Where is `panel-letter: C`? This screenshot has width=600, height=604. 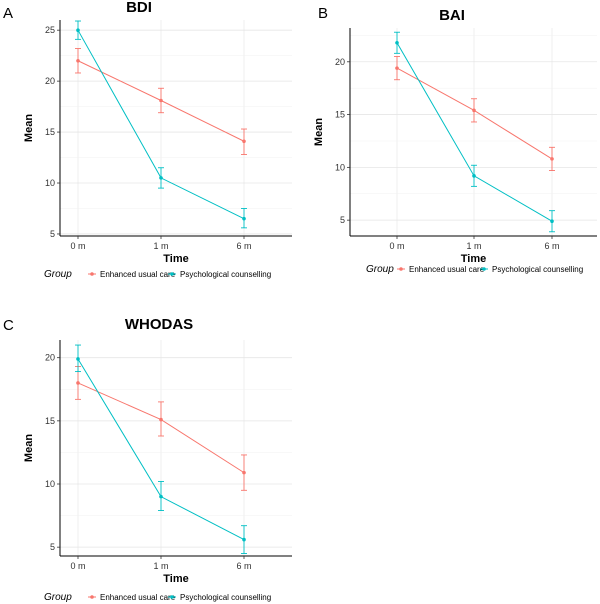
panel-letter: C is located at coordinates (8, 325).